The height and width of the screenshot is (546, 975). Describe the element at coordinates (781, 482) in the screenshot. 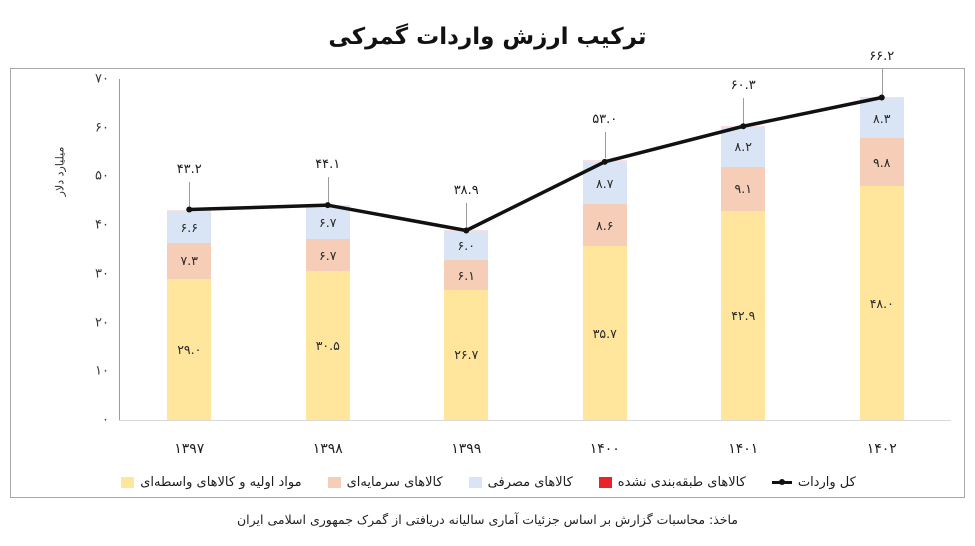

I see `legend-line-marker-icon` at that location.